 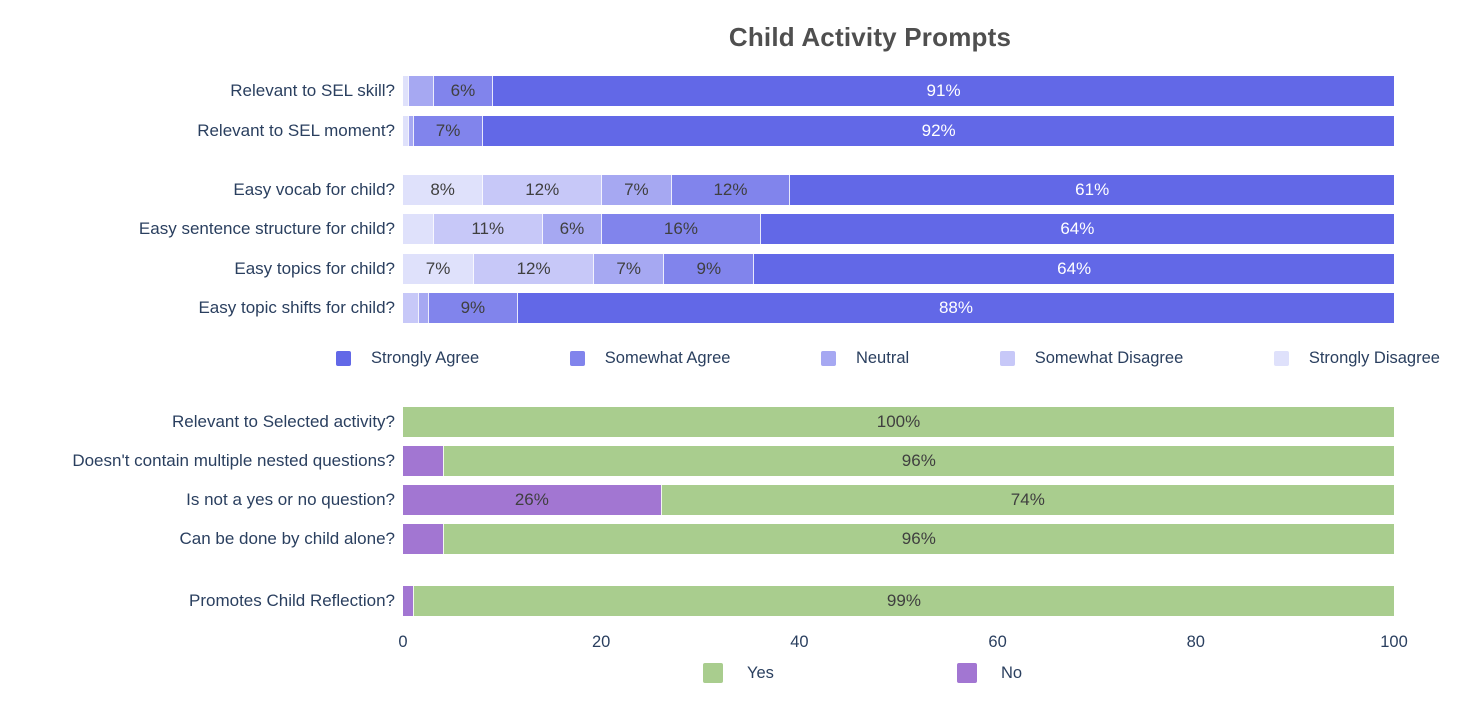 What do you see at coordinates (292, 600) in the screenshot?
I see `category-label: Promotes Child Reflection?` at bounding box center [292, 600].